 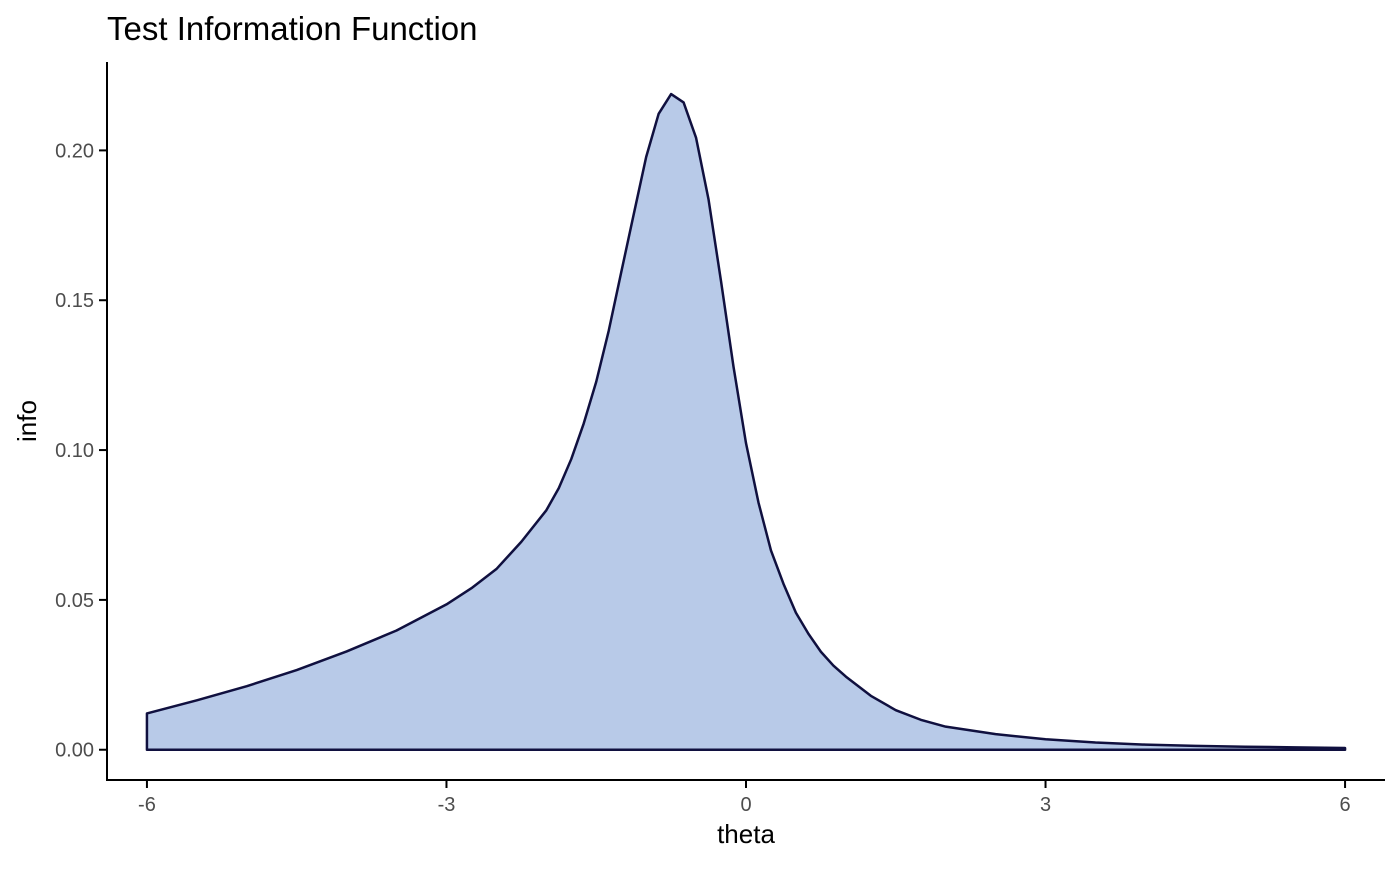 I want to click on y-axis-title: info, so click(x=27, y=421).